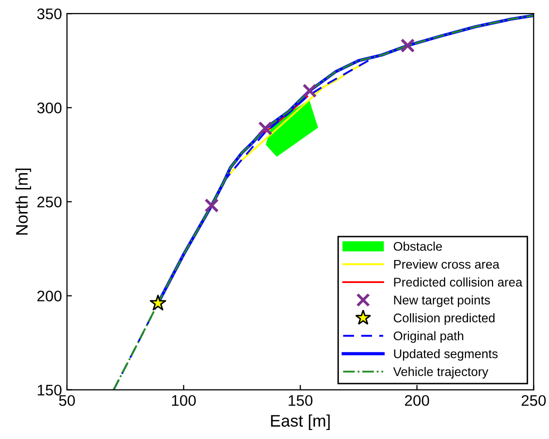  Describe the element at coordinates (534, 400) in the screenshot. I see `x-tick-label: 250` at that location.